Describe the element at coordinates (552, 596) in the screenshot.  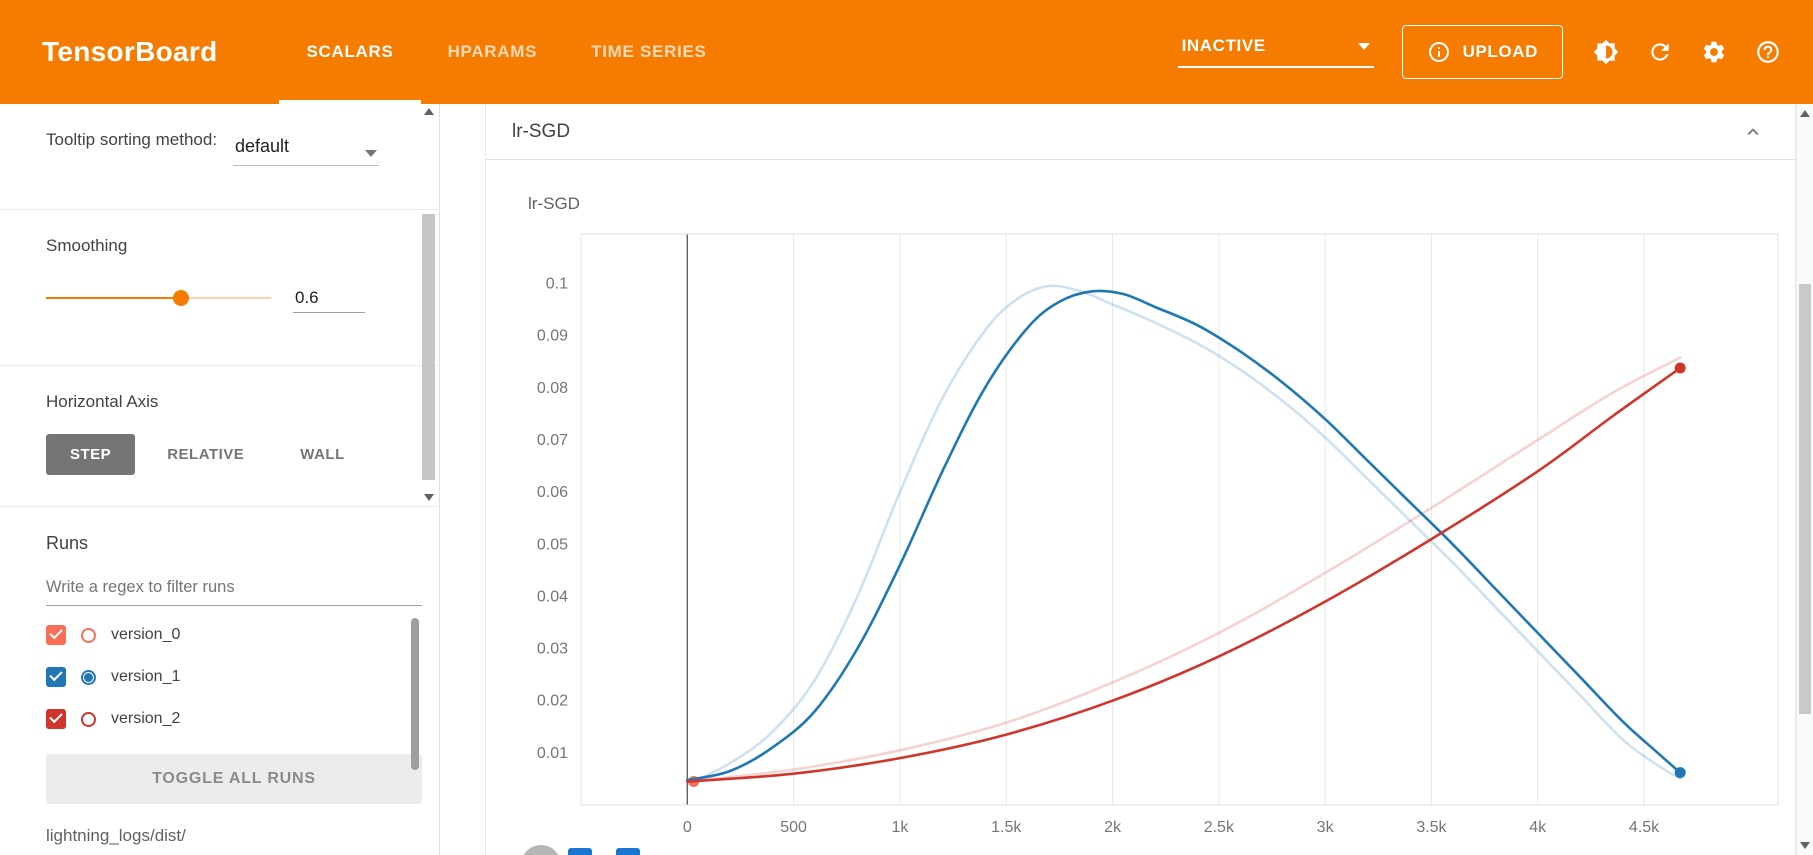
I see `y-tick-label: 0.04` at that location.